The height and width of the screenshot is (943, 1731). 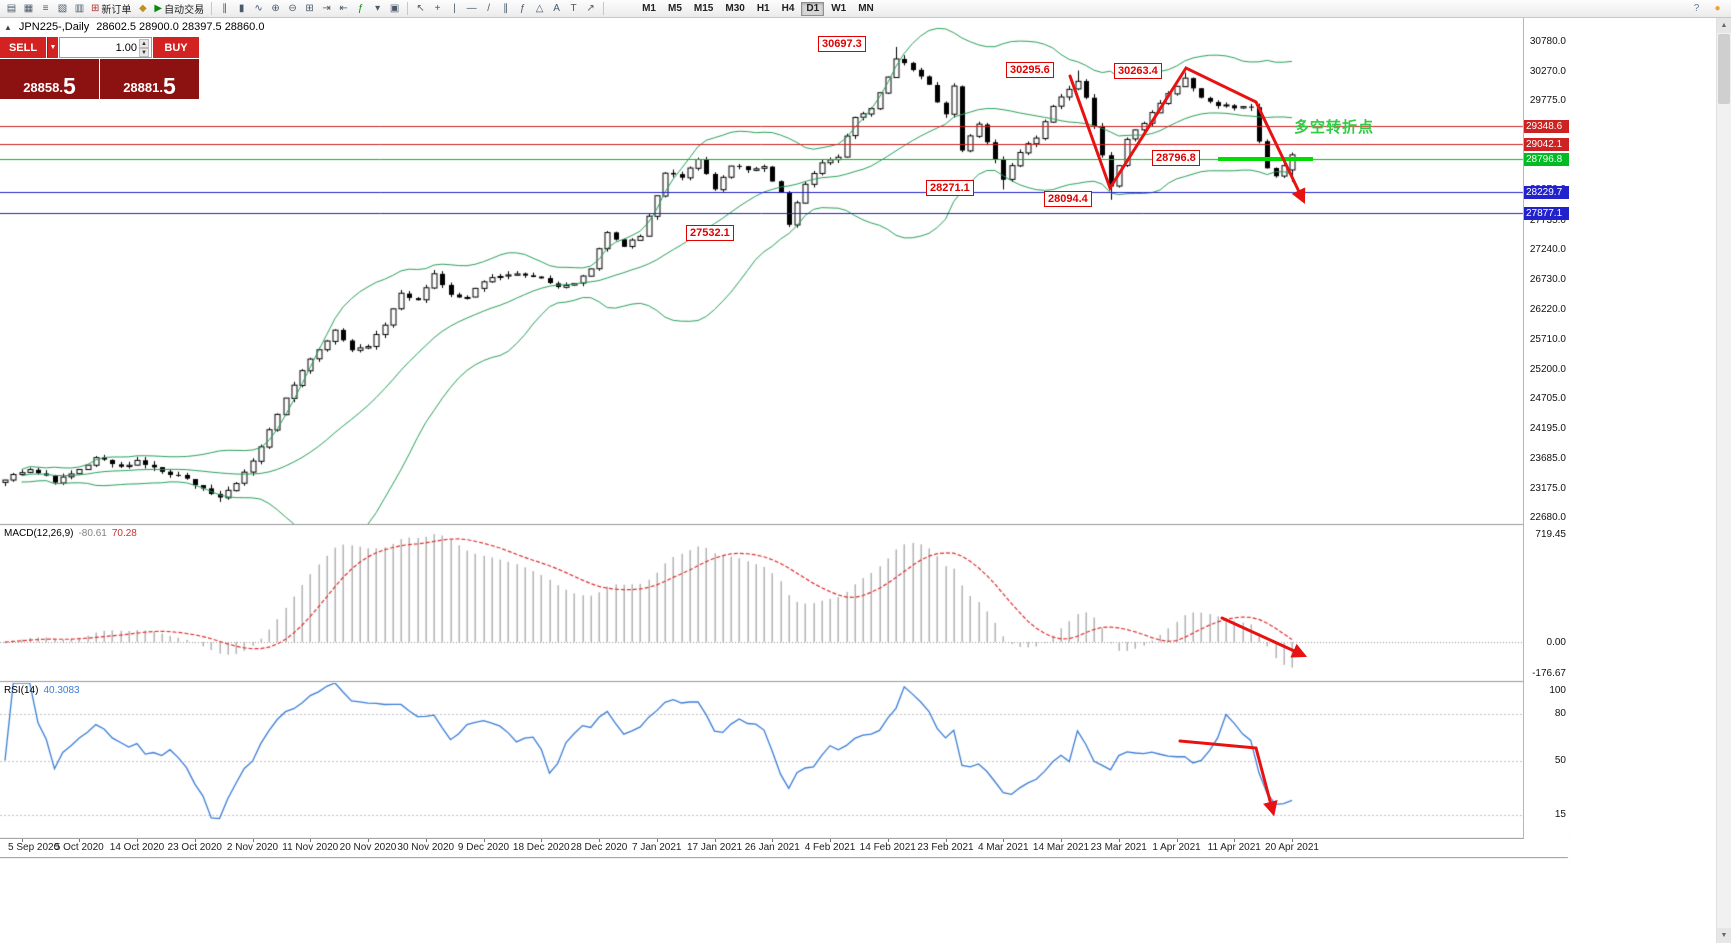 What do you see at coordinates (292, 8) in the screenshot?
I see `zoom-out-button: ⊖` at bounding box center [292, 8].